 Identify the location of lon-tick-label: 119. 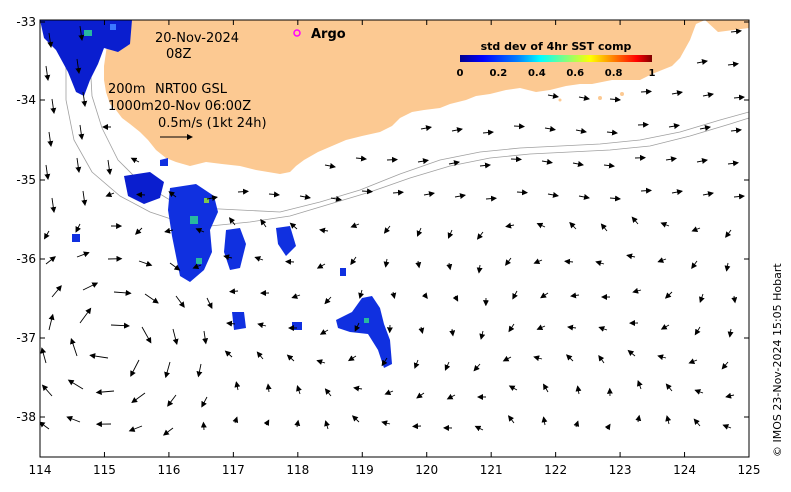
(362, 470).